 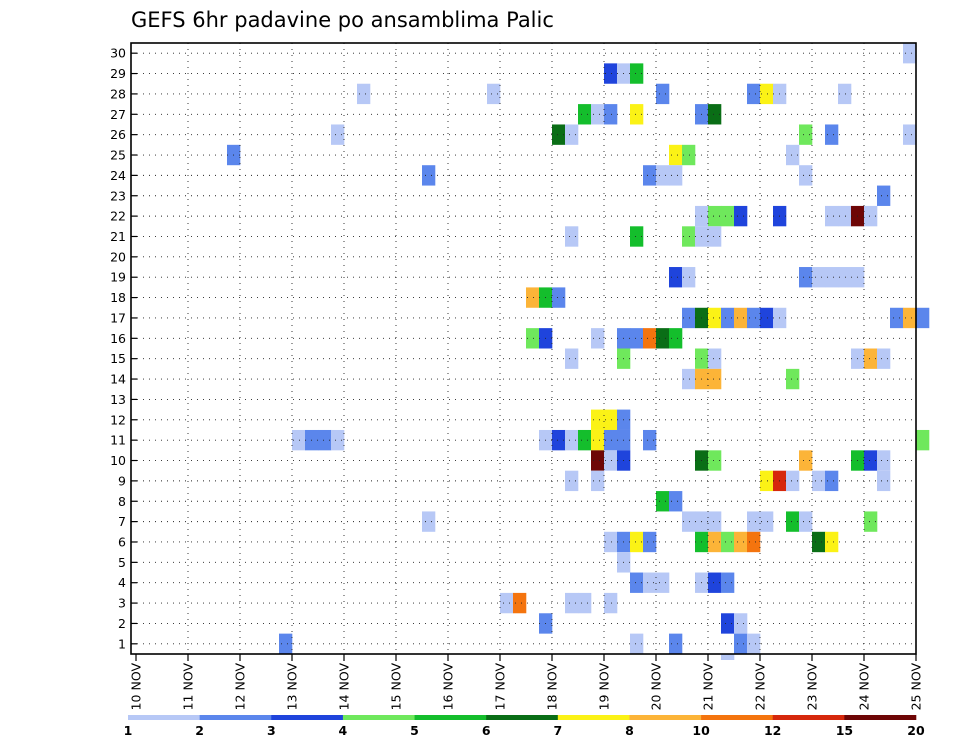 What do you see at coordinates (414, 730) in the screenshot?
I see `colorbar-label: 5` at bounding box center [414, 730].